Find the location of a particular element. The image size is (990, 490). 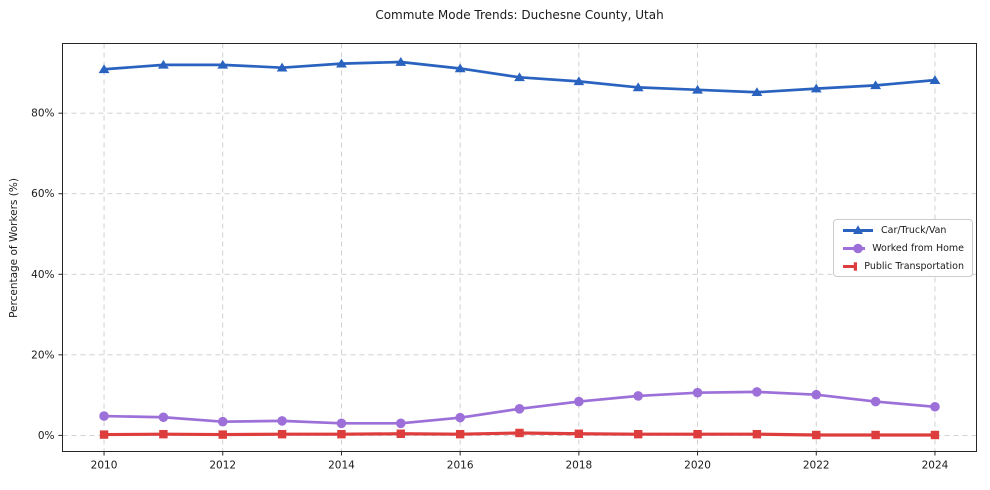

legend-label: Public Transportation is located at coordinates (914, 266).